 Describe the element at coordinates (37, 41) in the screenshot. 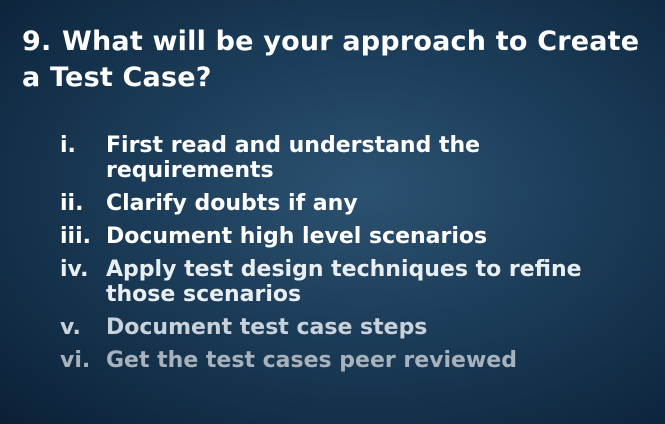

I see `question-number: 9.` at that location.